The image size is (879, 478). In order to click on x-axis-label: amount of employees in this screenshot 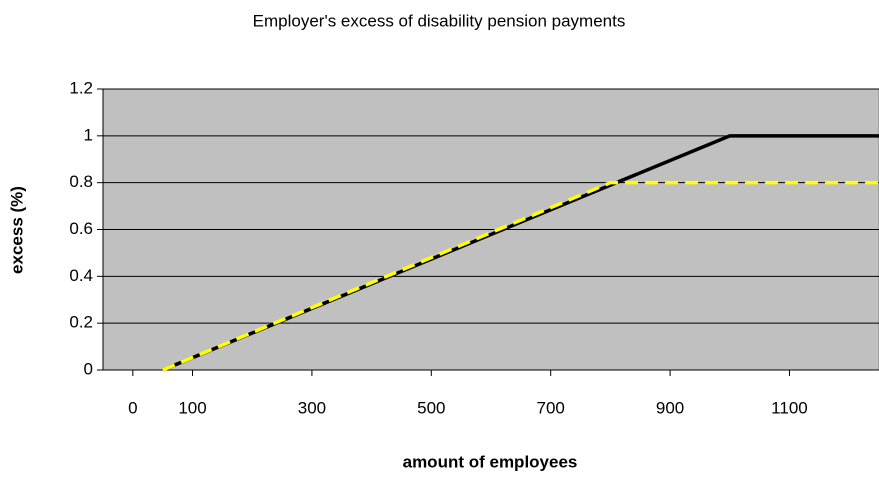, I will do `click(490, 461)`.